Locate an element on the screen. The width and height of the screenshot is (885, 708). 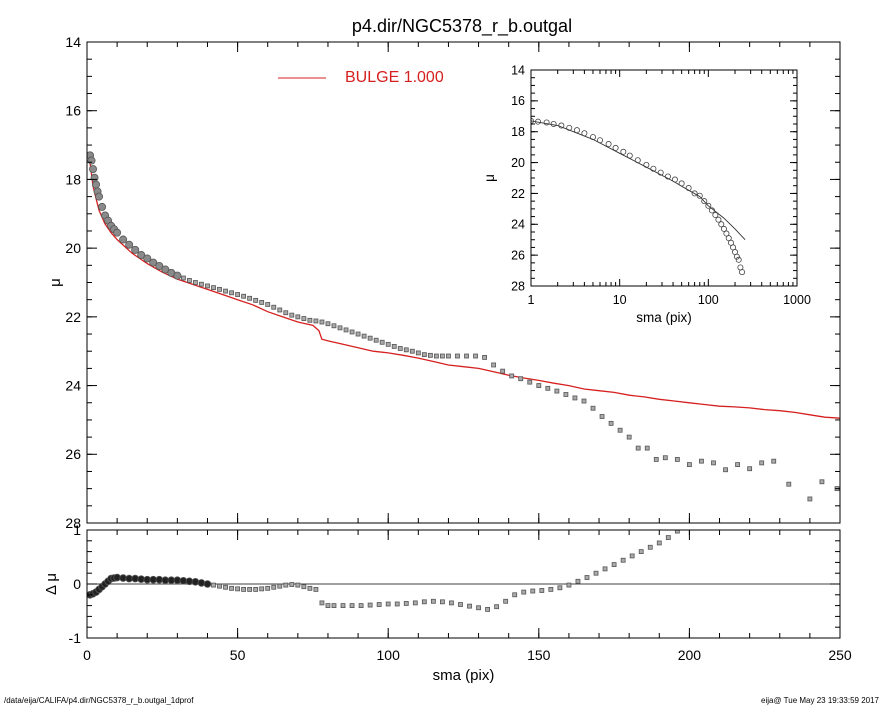
residual-xtick-label: 250 is located at coordinates (840, 655).